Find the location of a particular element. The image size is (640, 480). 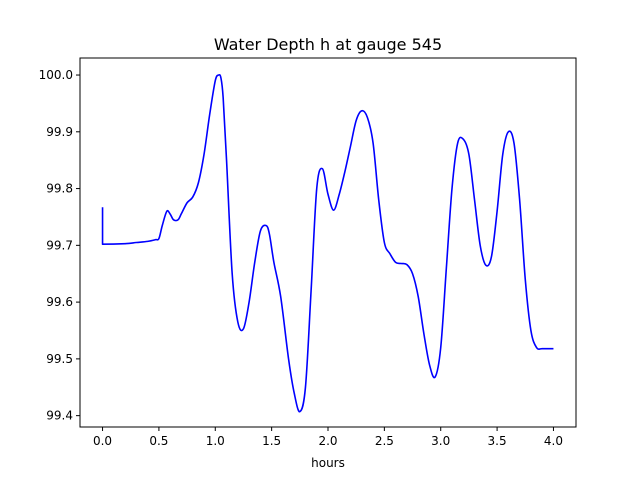

x-tick-label: 3.5 is located at coordinates (497, 441).